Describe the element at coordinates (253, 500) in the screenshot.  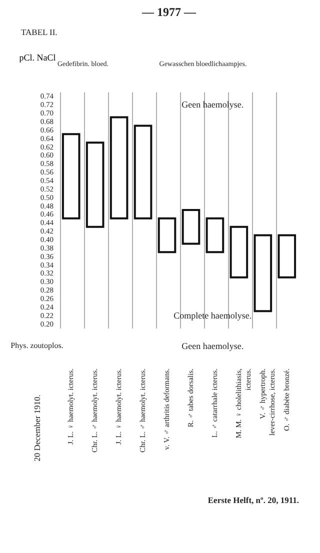
I see `text: Eerste Helft, nº. 20, 1911.` at that location.